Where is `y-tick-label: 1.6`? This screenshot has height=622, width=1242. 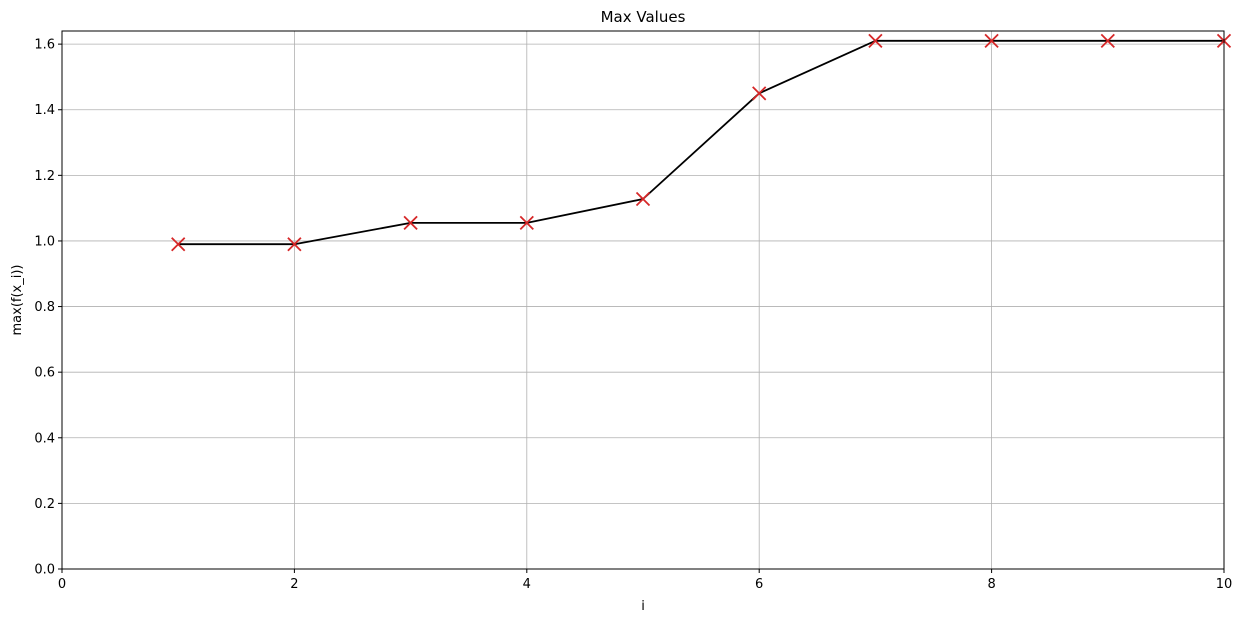
y-tick-label: 1.6 is located at coordinates (44, 45).